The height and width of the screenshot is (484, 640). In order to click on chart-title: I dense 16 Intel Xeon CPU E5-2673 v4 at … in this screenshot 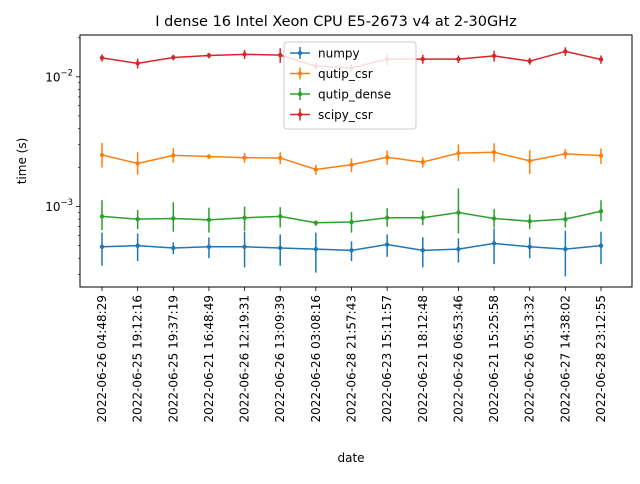, I will do `click(335, 22)`.